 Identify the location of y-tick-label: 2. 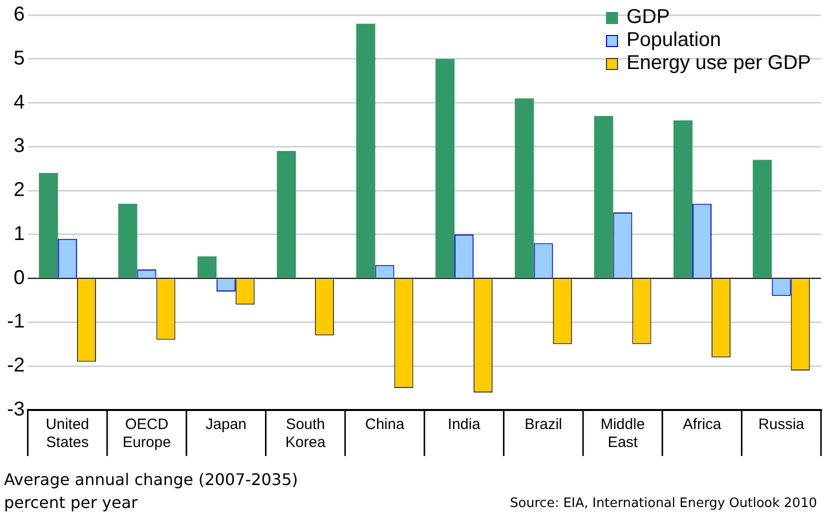
(19, 190).